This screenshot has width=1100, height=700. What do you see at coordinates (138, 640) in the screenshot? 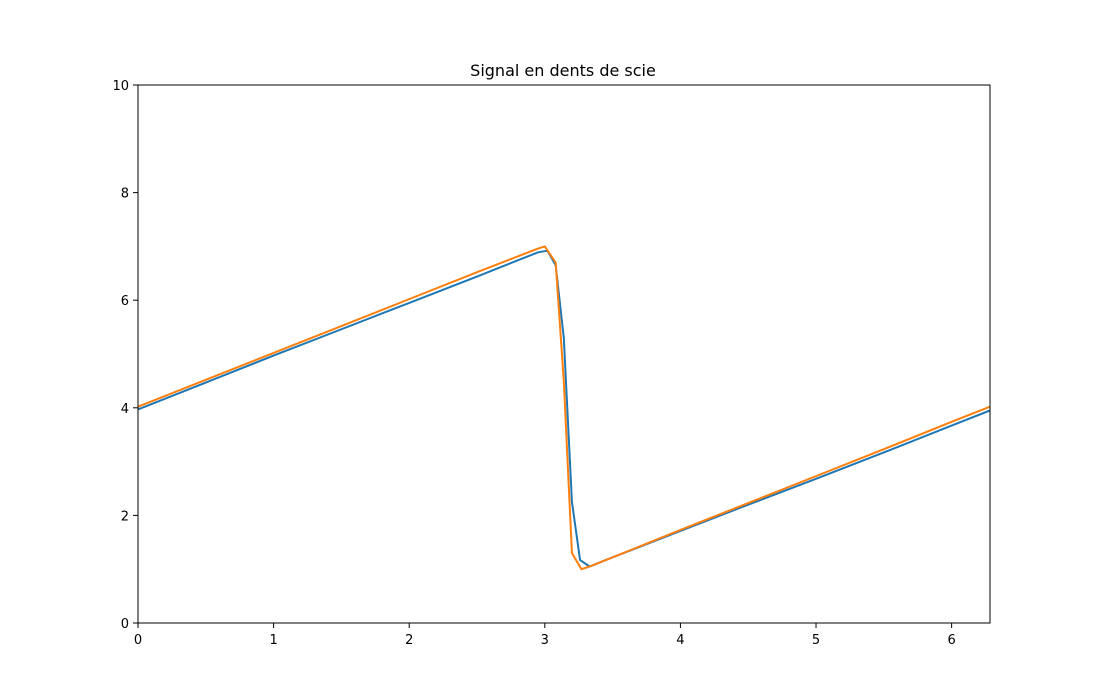
I see `x-tick-label-0: 0` at bounding box center [138, 640].